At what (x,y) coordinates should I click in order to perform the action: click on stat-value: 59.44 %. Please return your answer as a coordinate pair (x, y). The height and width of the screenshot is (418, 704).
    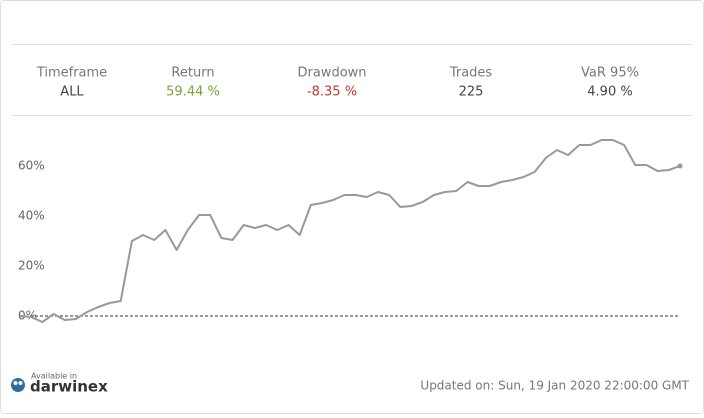
    Looking at the image, I should click on (193, 92).